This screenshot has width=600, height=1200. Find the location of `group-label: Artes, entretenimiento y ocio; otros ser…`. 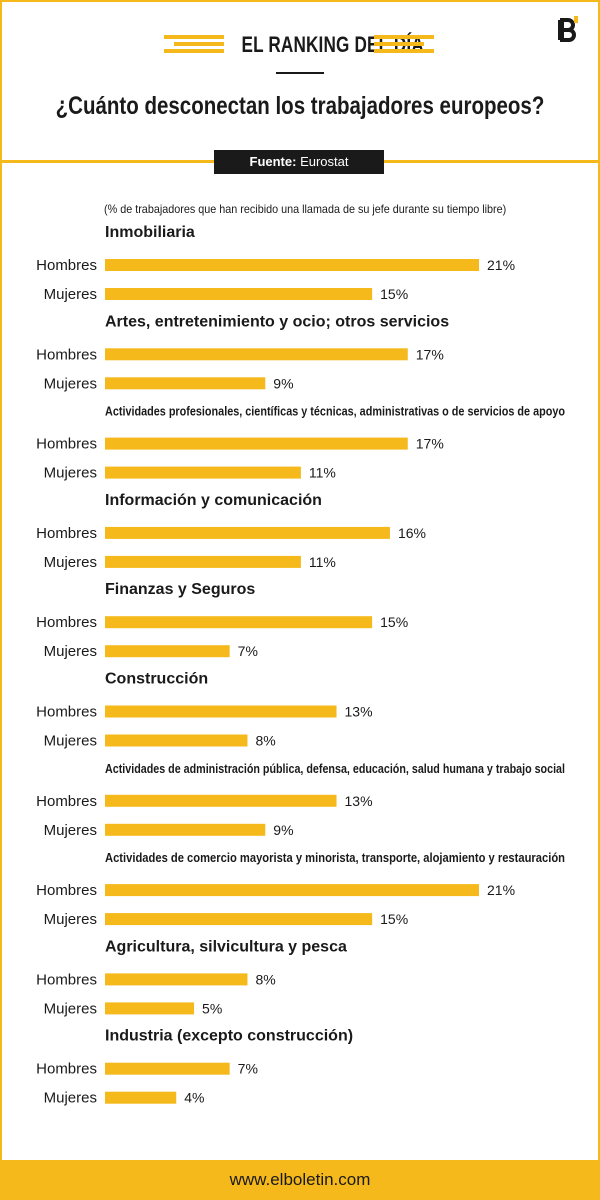

group-label: Artes, entretenimiento y ocio; otros ser… is located at coordinates (277, 321).